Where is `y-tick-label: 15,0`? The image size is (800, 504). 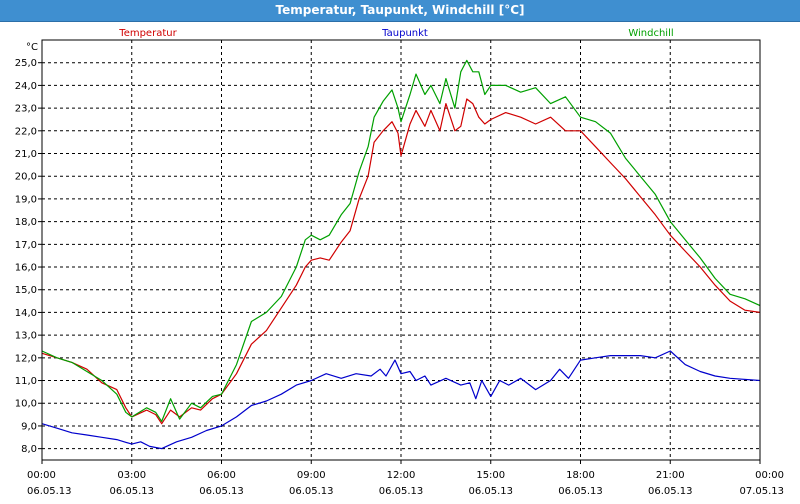
y-tick-label: 15,0 is located at coordinates (26, 290).